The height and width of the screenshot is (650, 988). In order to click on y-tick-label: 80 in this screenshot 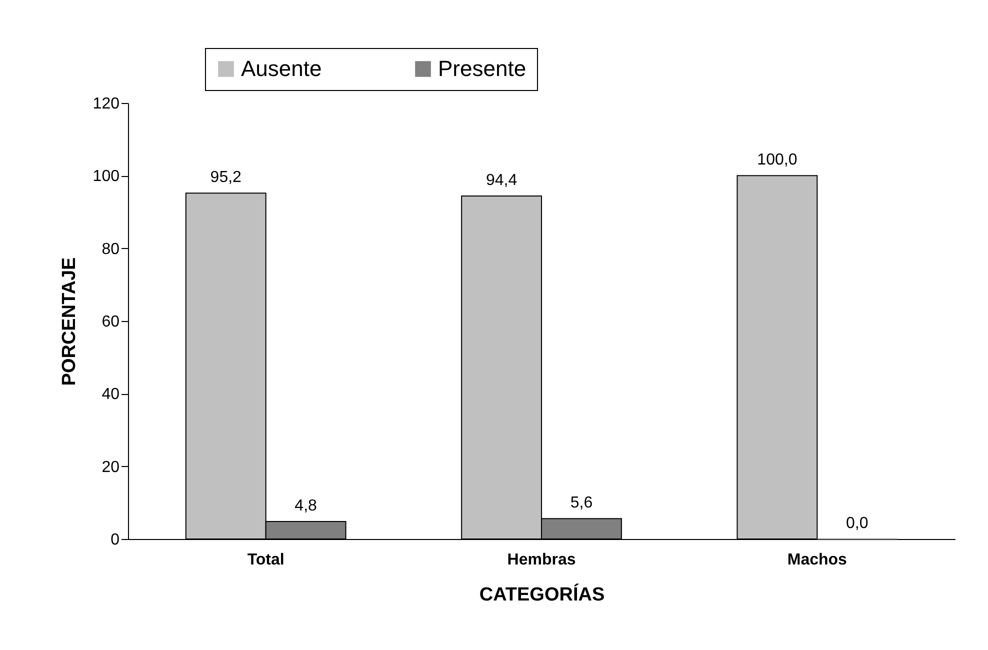, I will do `click(111, 249)`.